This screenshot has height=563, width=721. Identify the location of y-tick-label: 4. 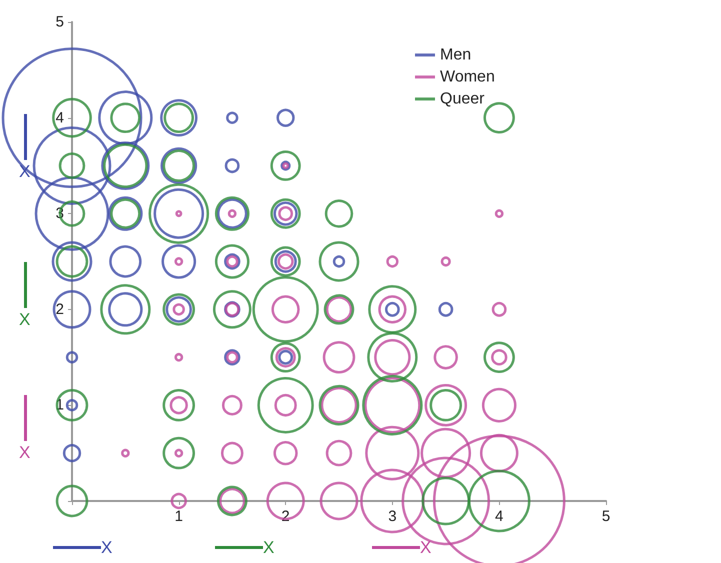
(60, 117).